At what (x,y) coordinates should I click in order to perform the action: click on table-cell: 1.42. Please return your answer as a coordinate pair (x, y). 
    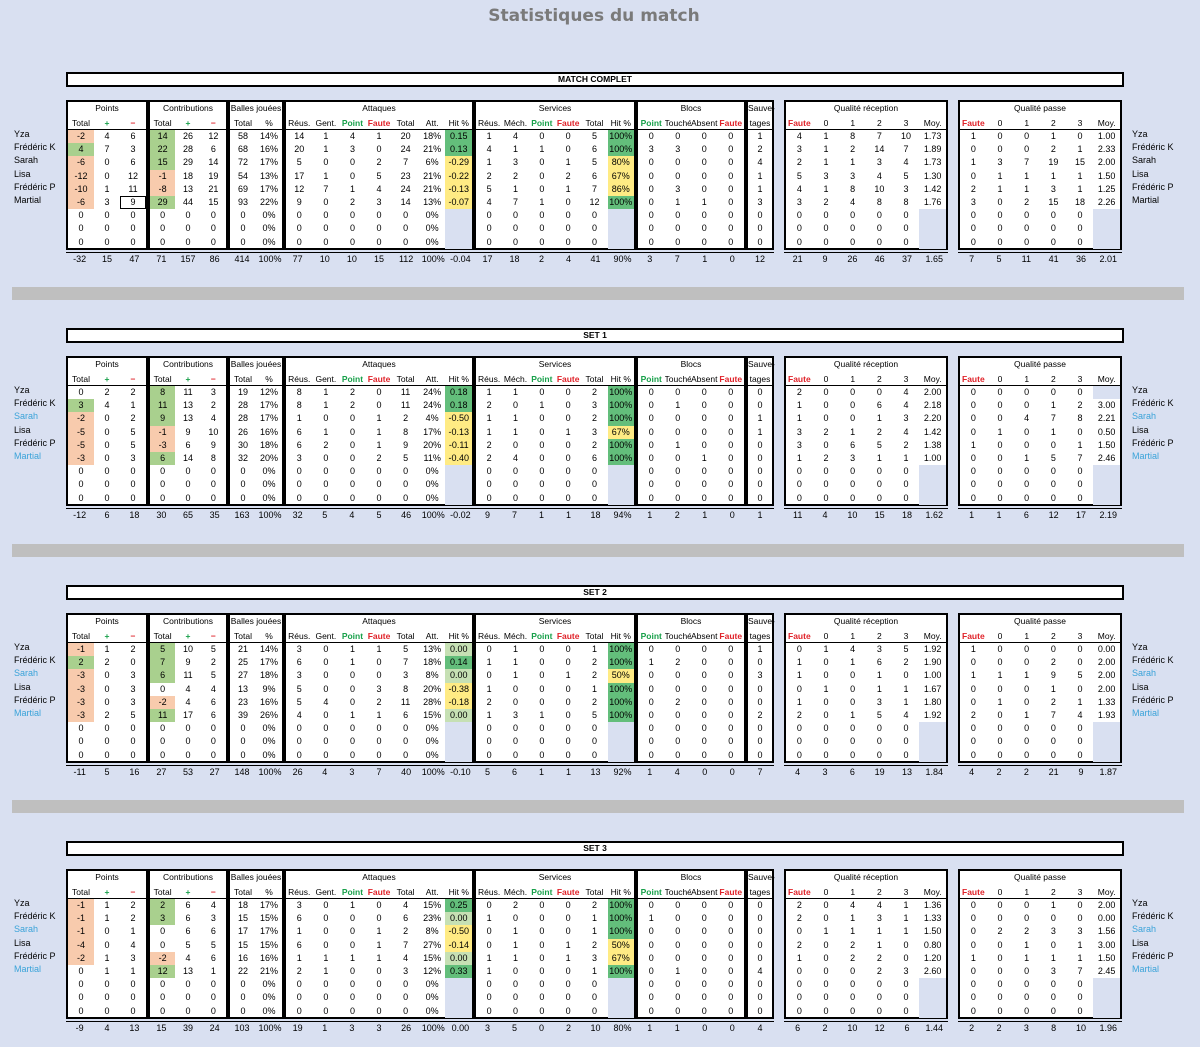
    Looking at the image, I should click on (932, 431).